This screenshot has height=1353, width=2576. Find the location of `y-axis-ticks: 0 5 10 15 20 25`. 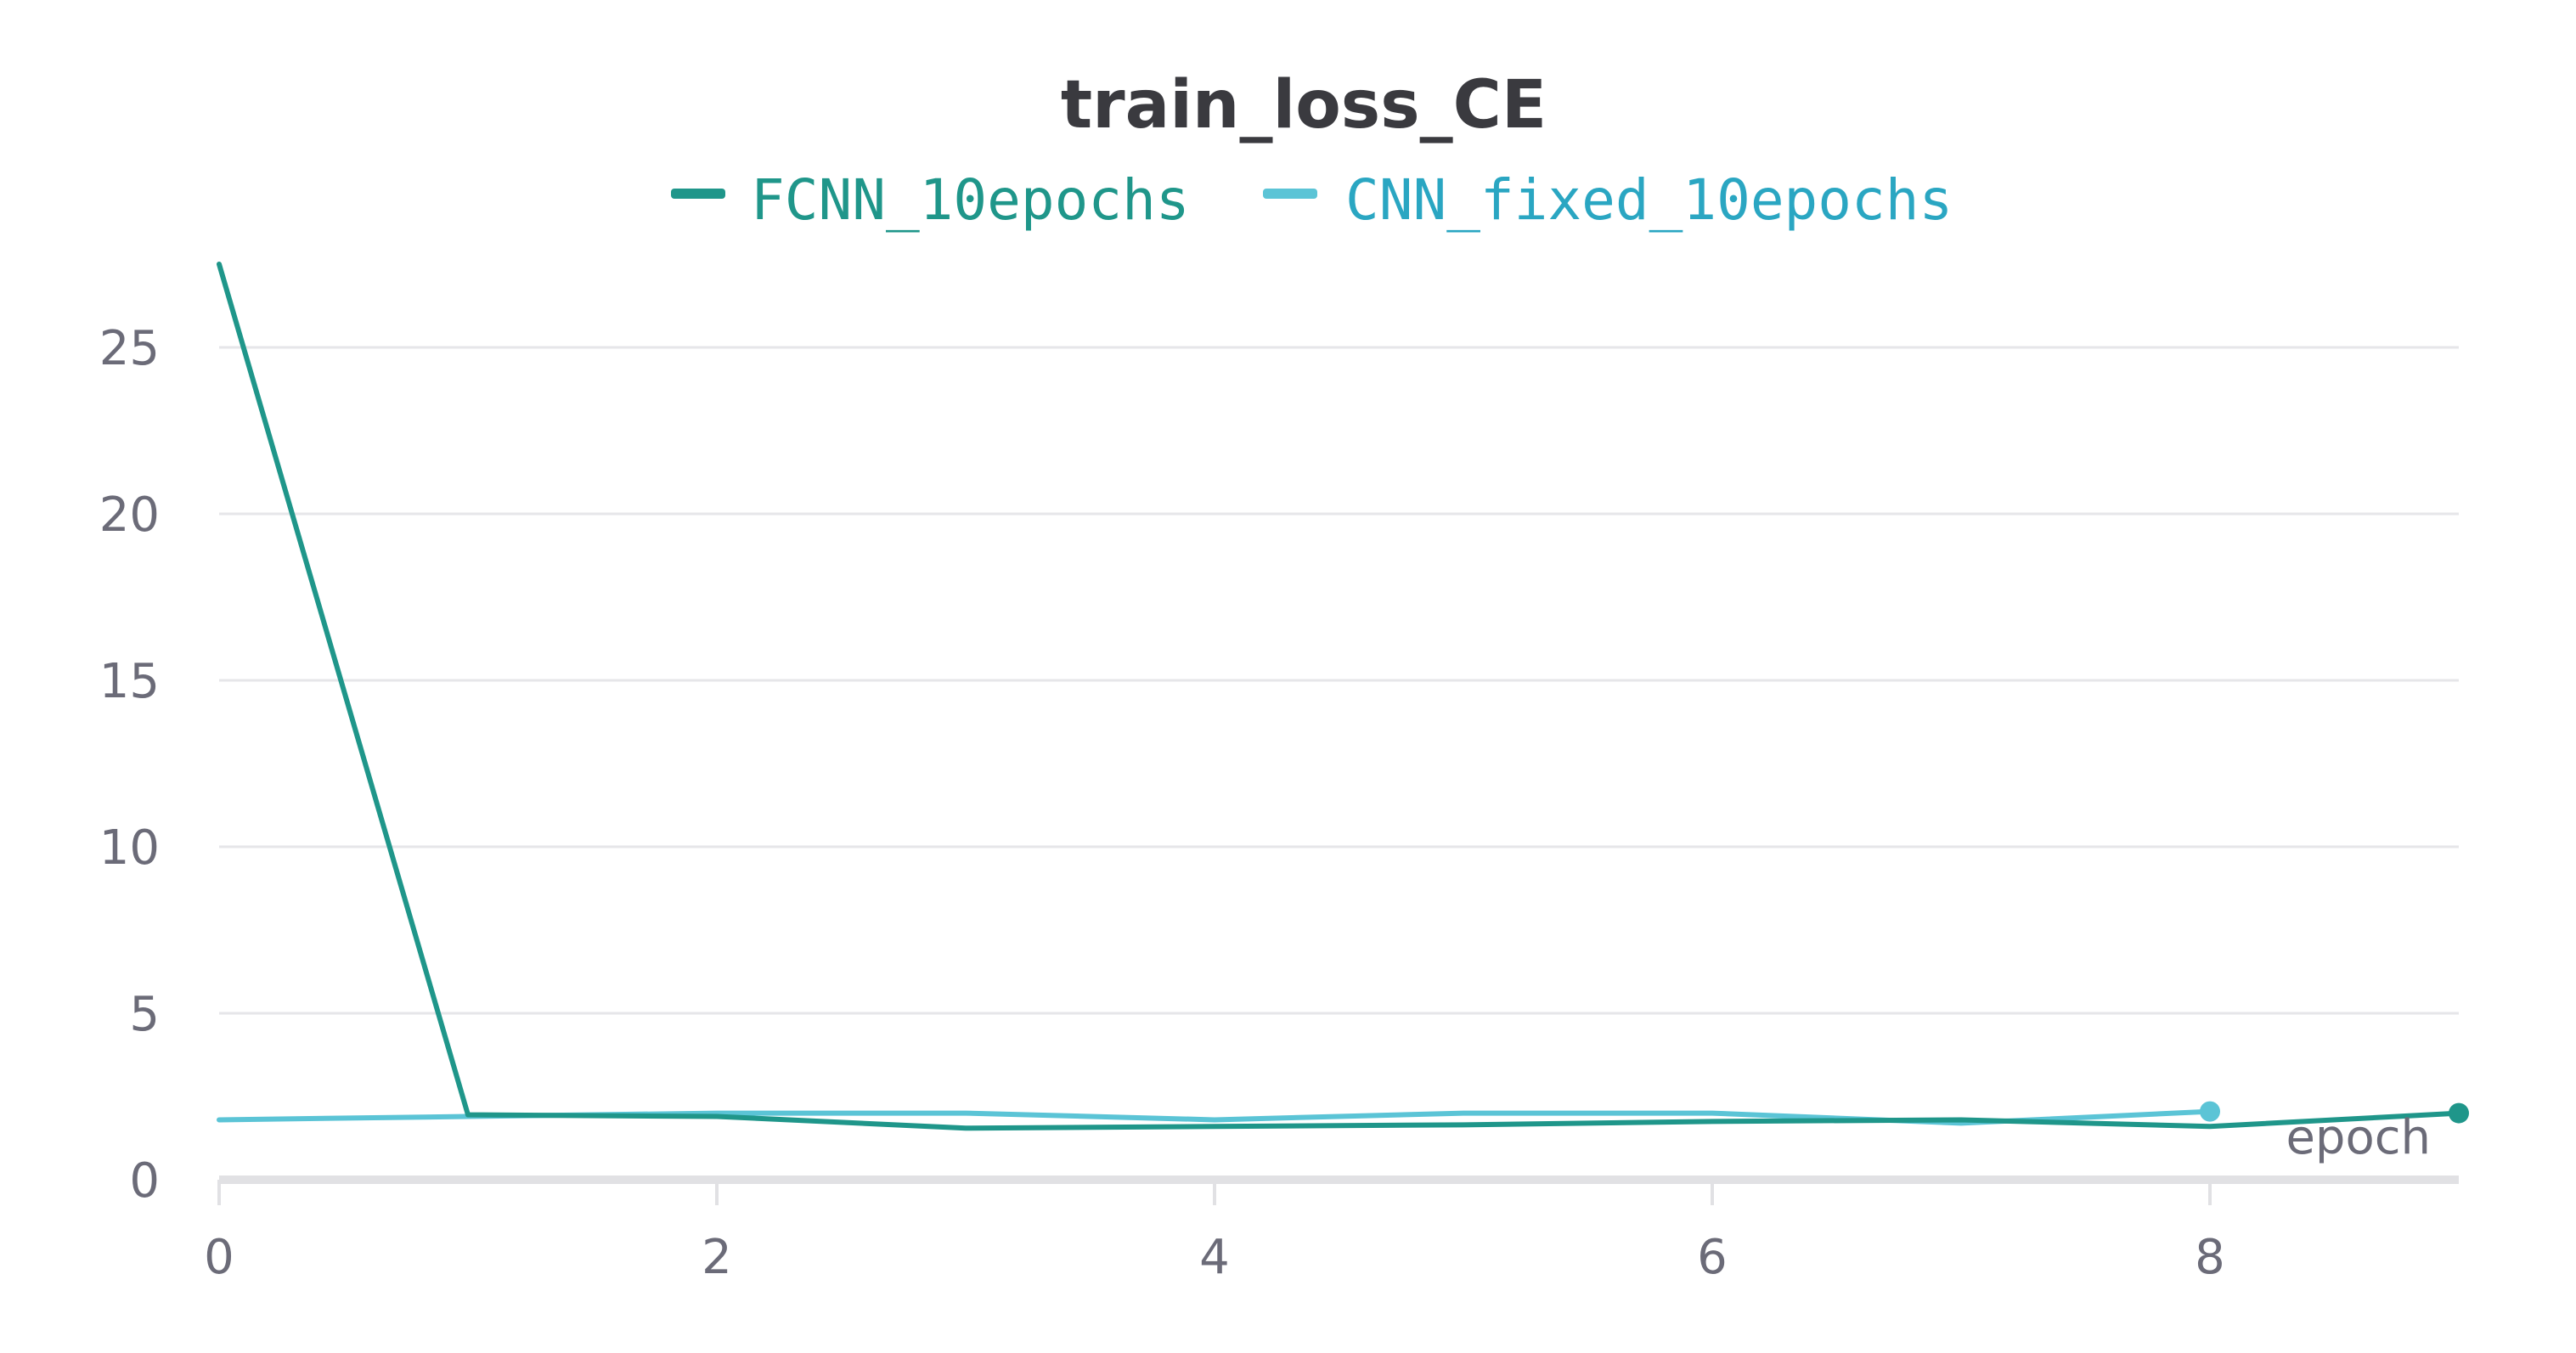

y-axis-ticks: 0 5 10 15 20 25 is located at coordinates (129, 765).